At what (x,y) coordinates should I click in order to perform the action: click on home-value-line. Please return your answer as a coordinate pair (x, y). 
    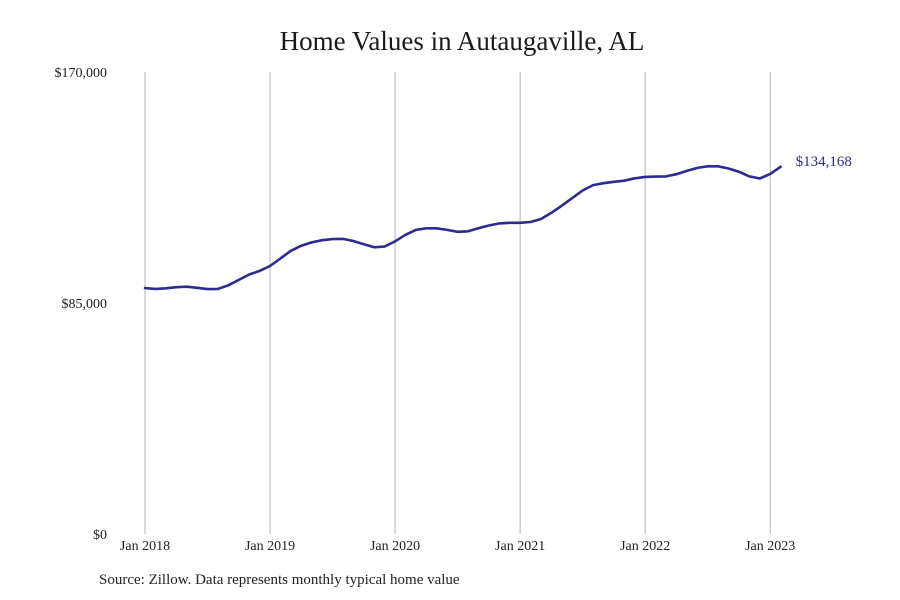
    Looking at the image, I should click on (462, 228).